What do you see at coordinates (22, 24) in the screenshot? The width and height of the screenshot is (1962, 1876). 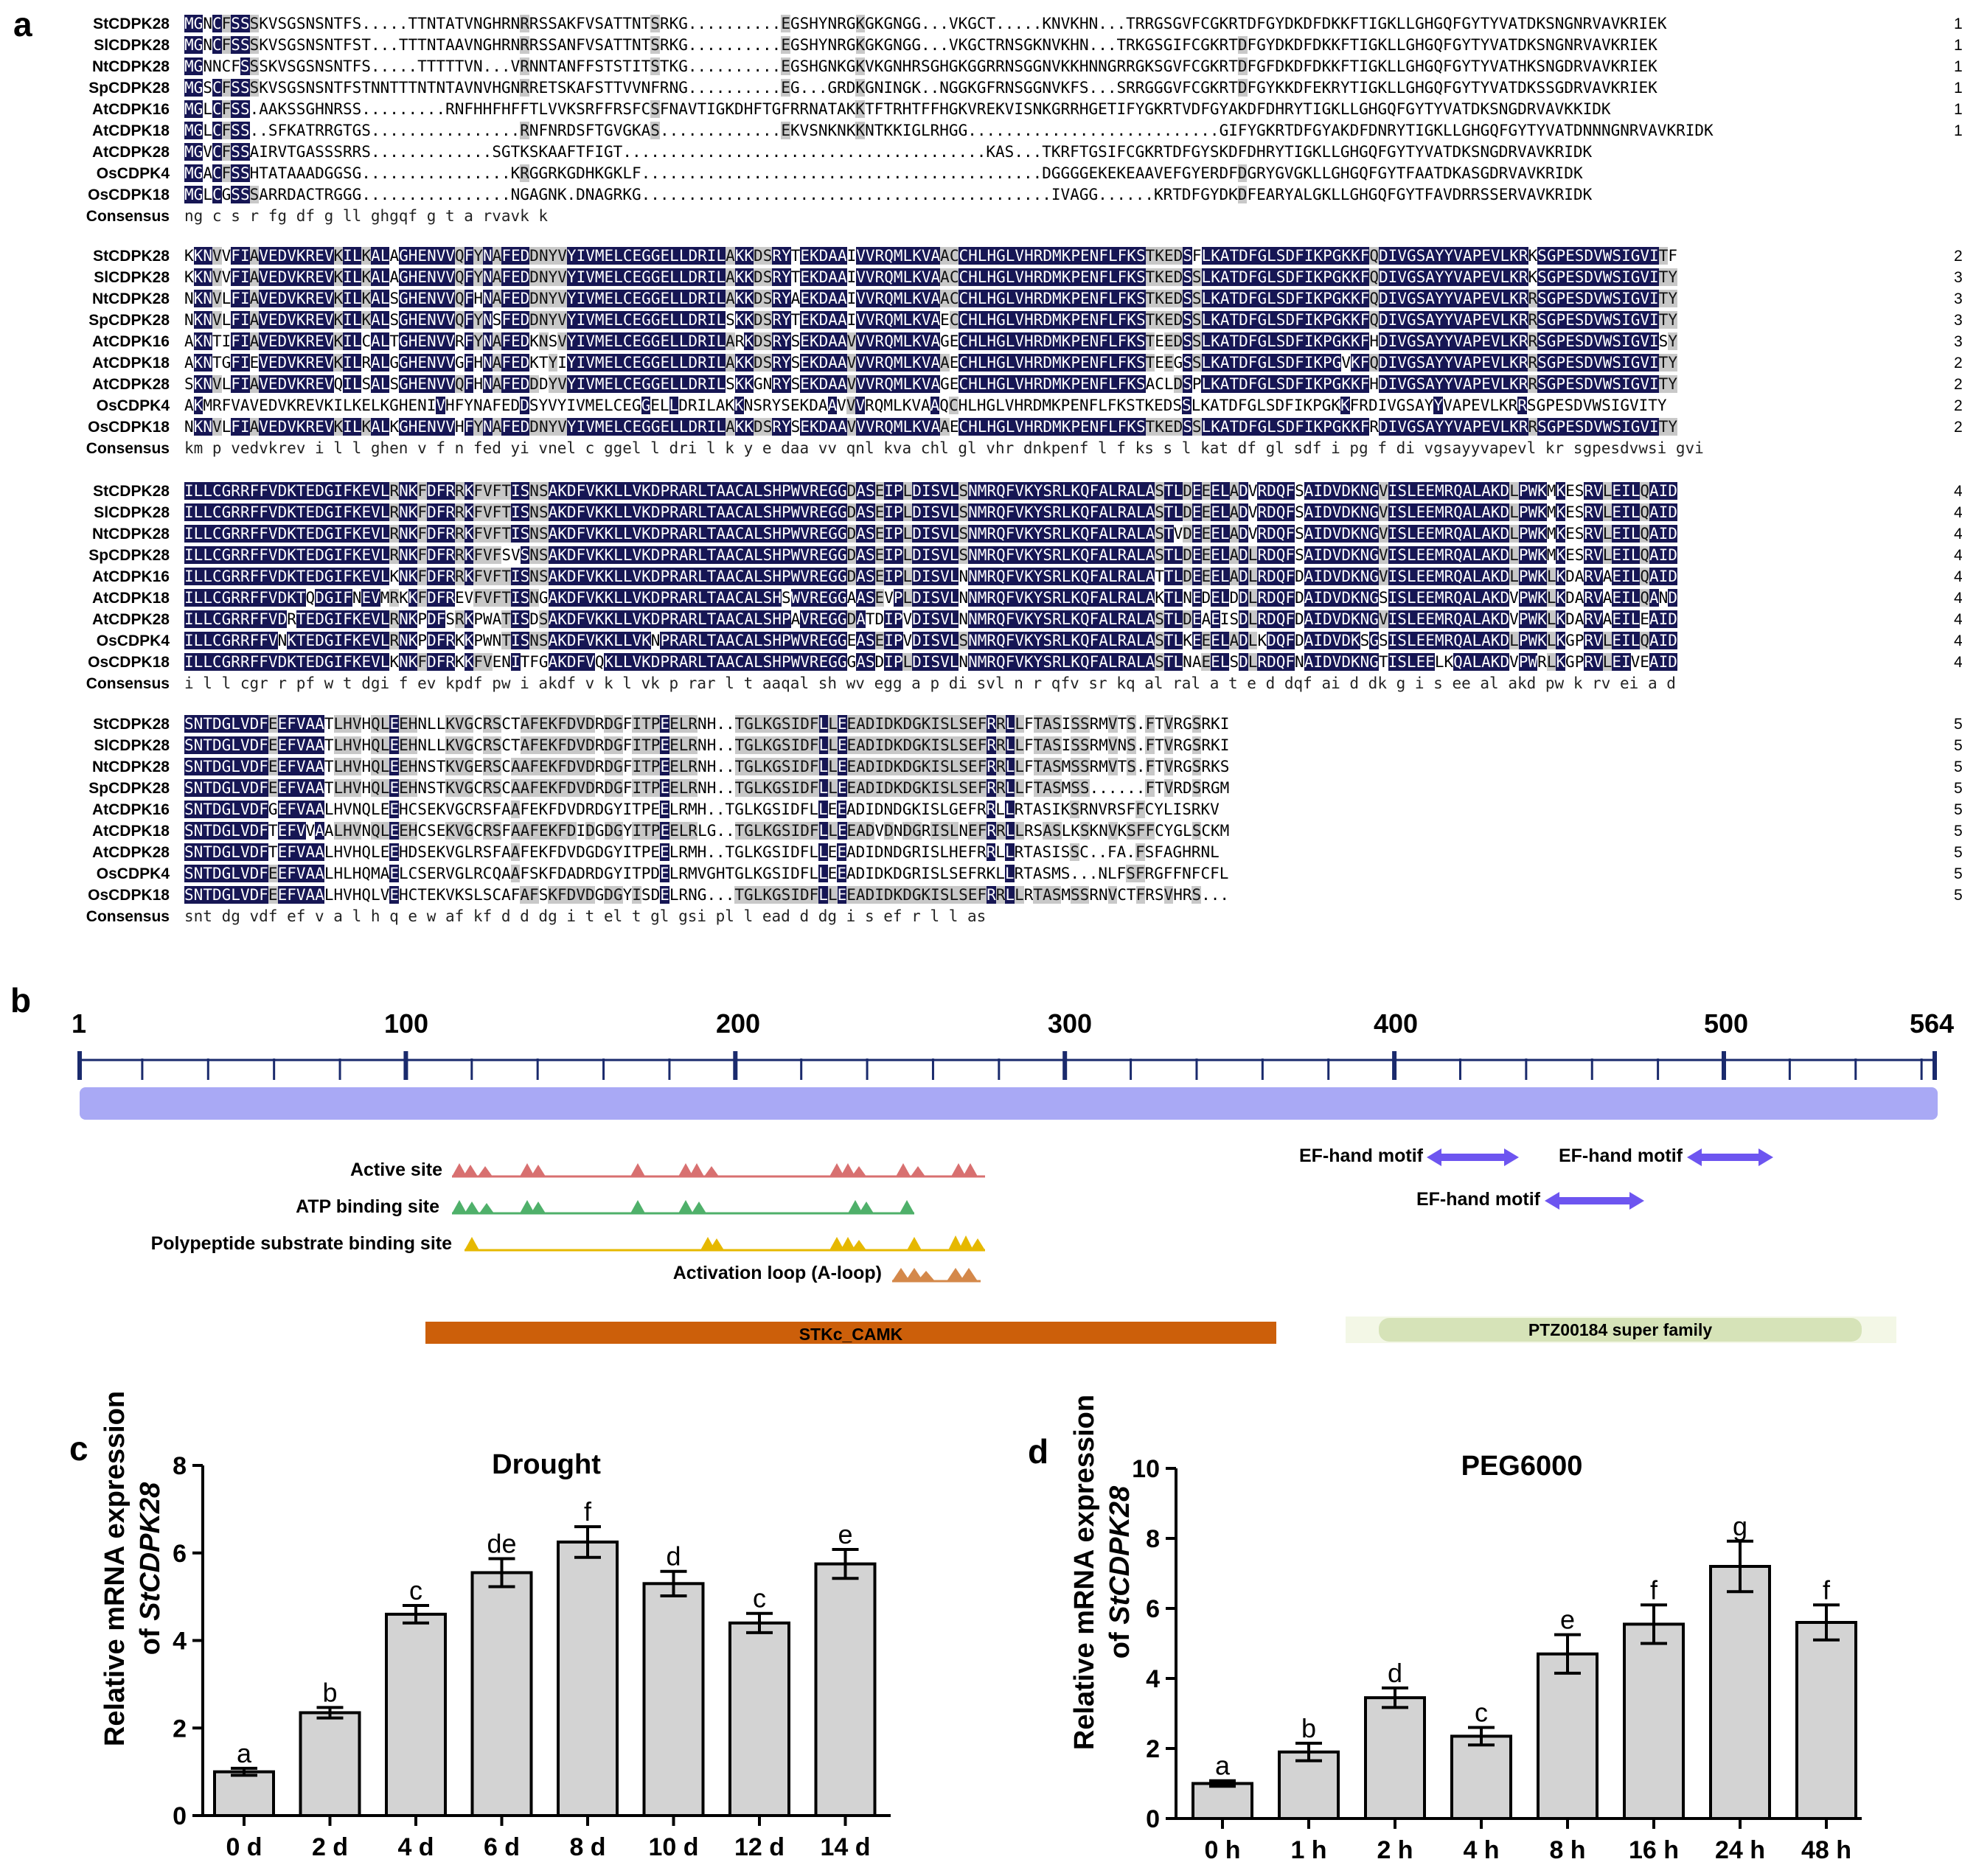 I see `panel-label-a: a` at bounding box center [22, 24].